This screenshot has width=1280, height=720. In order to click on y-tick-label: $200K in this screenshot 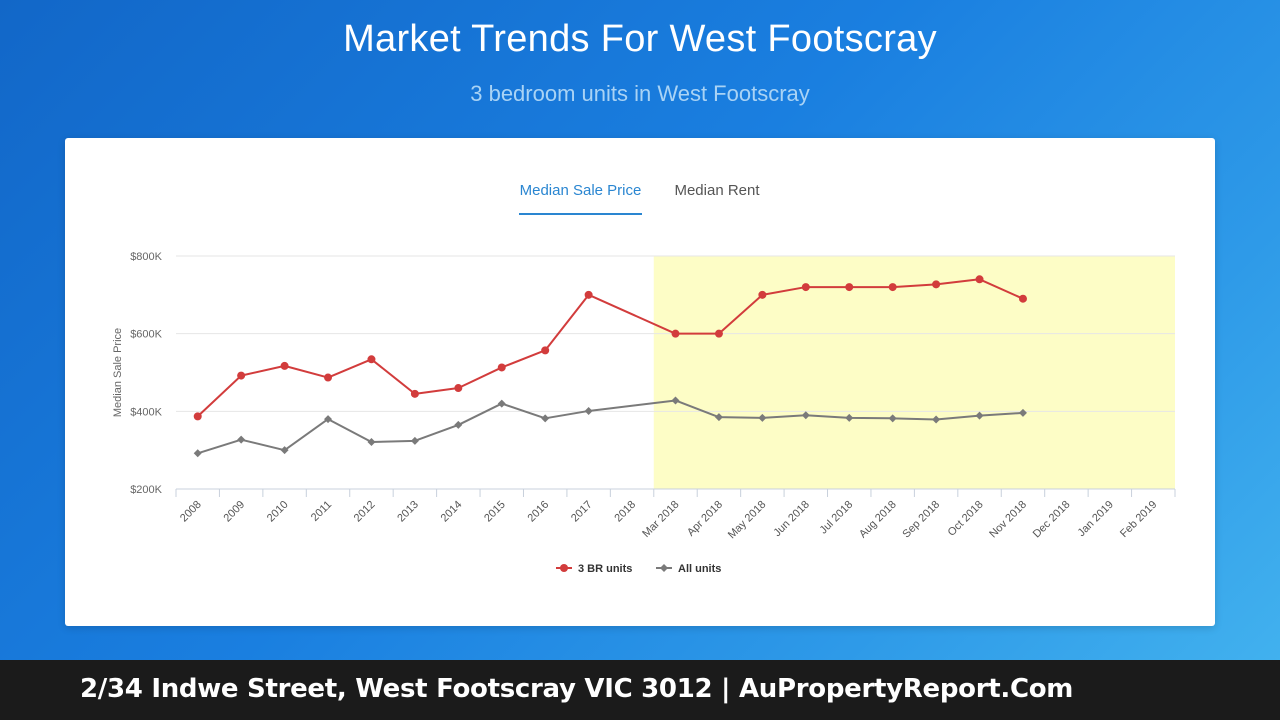, I will do `click(146, 490)`.